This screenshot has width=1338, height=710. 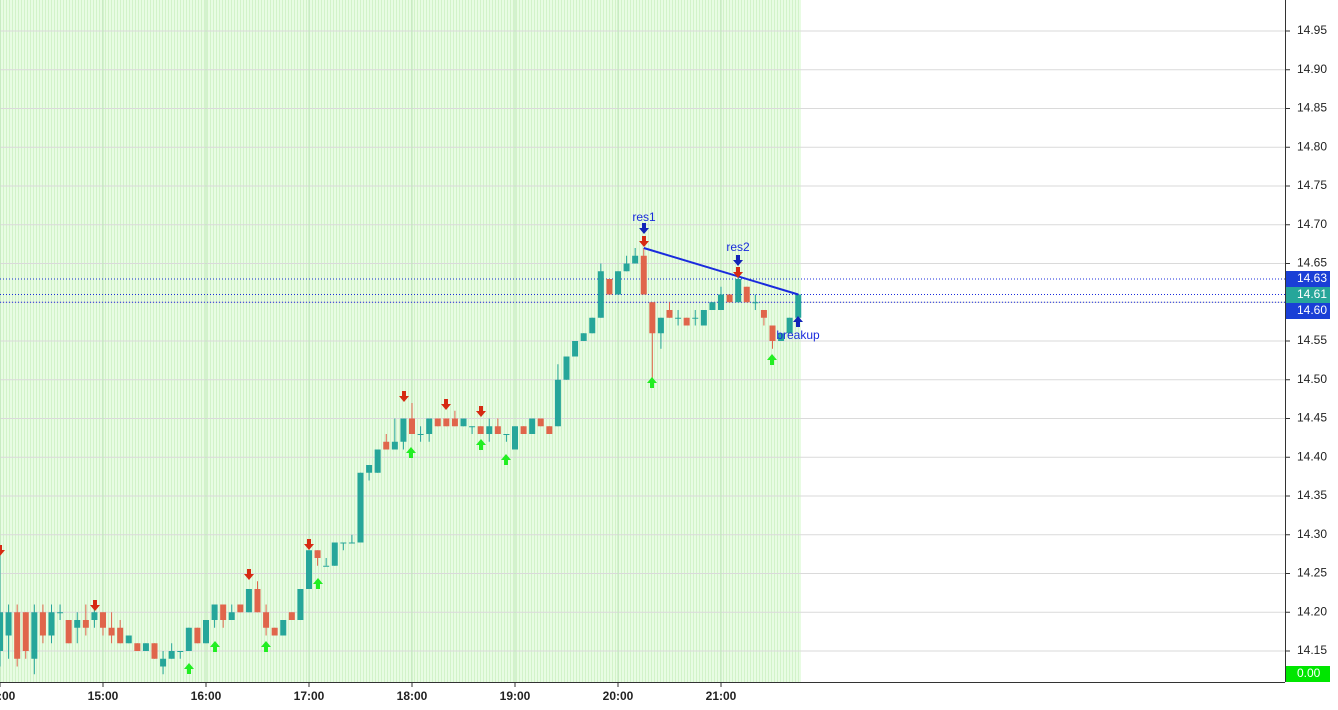 What do you see at coordinates (8, 696) in the screenshot?
I see `x-tick-label: 14:00` at bounding box center [8, 696].